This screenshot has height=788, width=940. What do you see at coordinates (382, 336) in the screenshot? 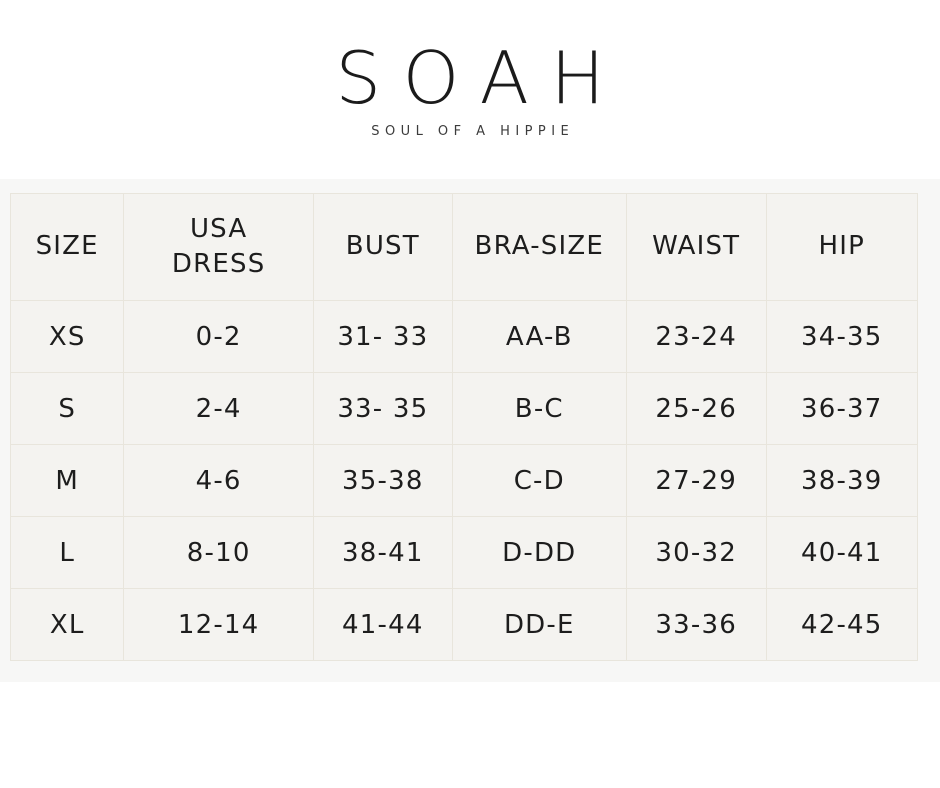
I see `table-cell-bust: 31- 33` at bounding box center [382, 336].